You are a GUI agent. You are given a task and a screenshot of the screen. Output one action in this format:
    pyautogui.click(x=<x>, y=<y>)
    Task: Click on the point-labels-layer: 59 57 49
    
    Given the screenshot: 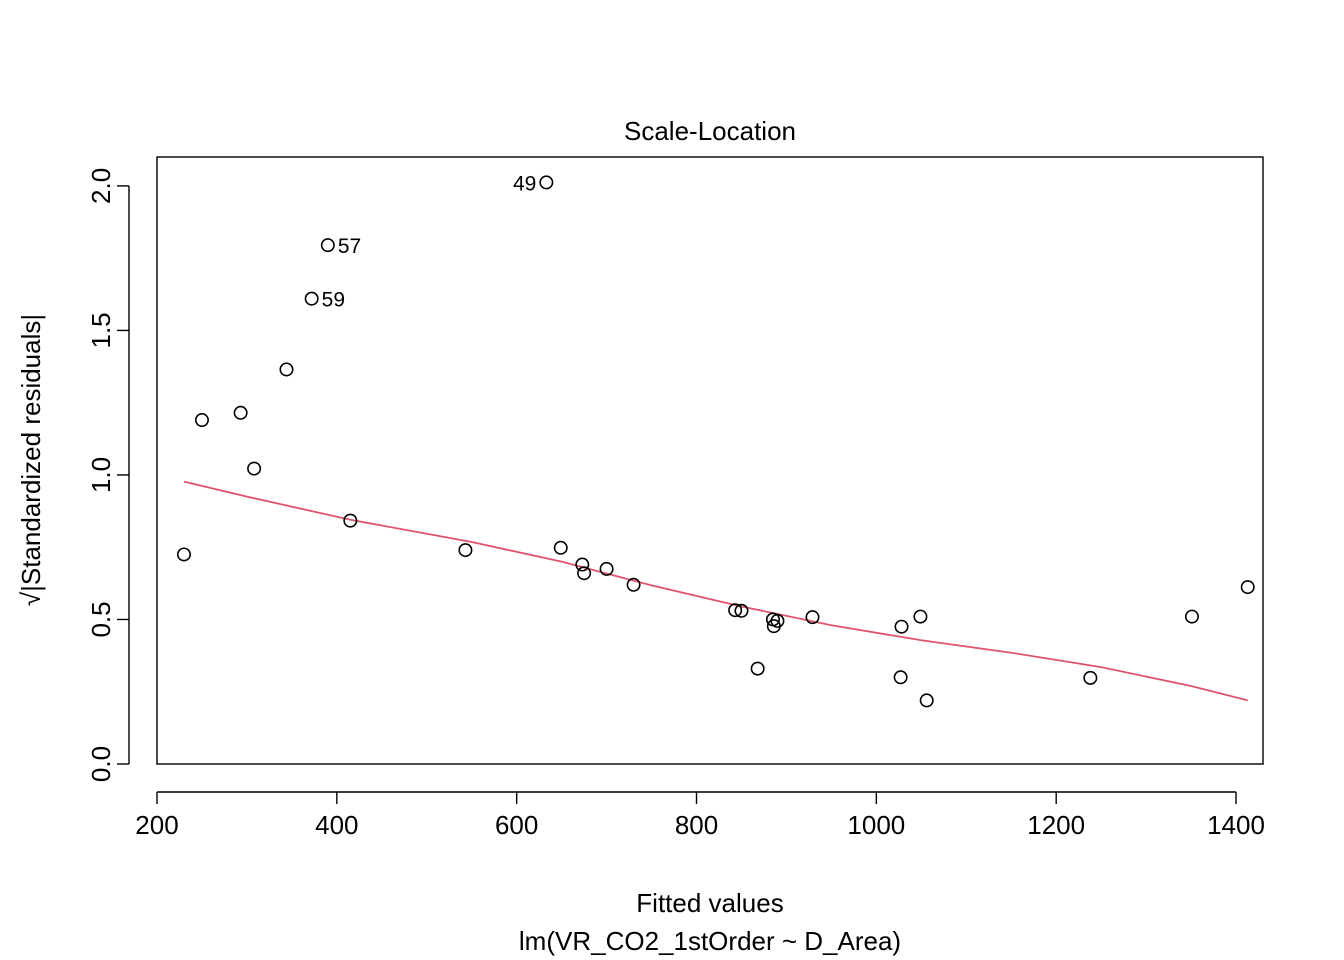 What is the action you would take?
    pyautogui.click(x=429, y=241)
    